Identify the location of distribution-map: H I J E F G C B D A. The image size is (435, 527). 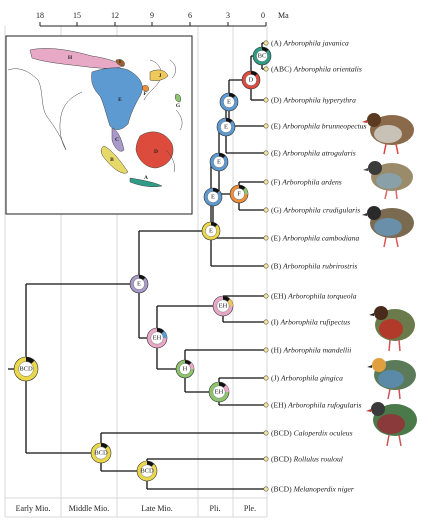
(99, 125).